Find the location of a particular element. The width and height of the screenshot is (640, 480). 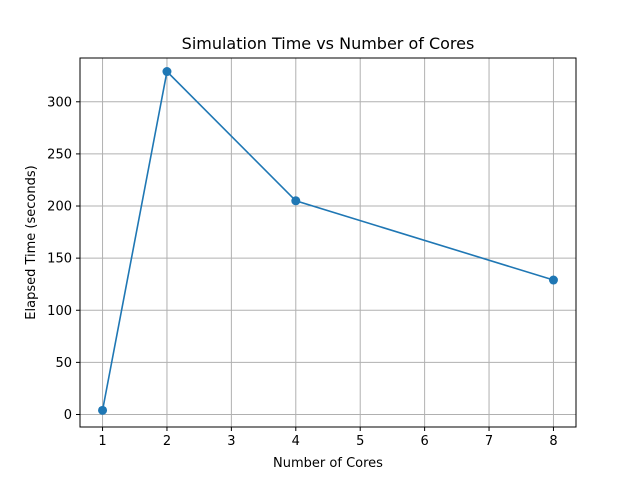

y-tick-label: 0 is located at coordinates (68, 415).